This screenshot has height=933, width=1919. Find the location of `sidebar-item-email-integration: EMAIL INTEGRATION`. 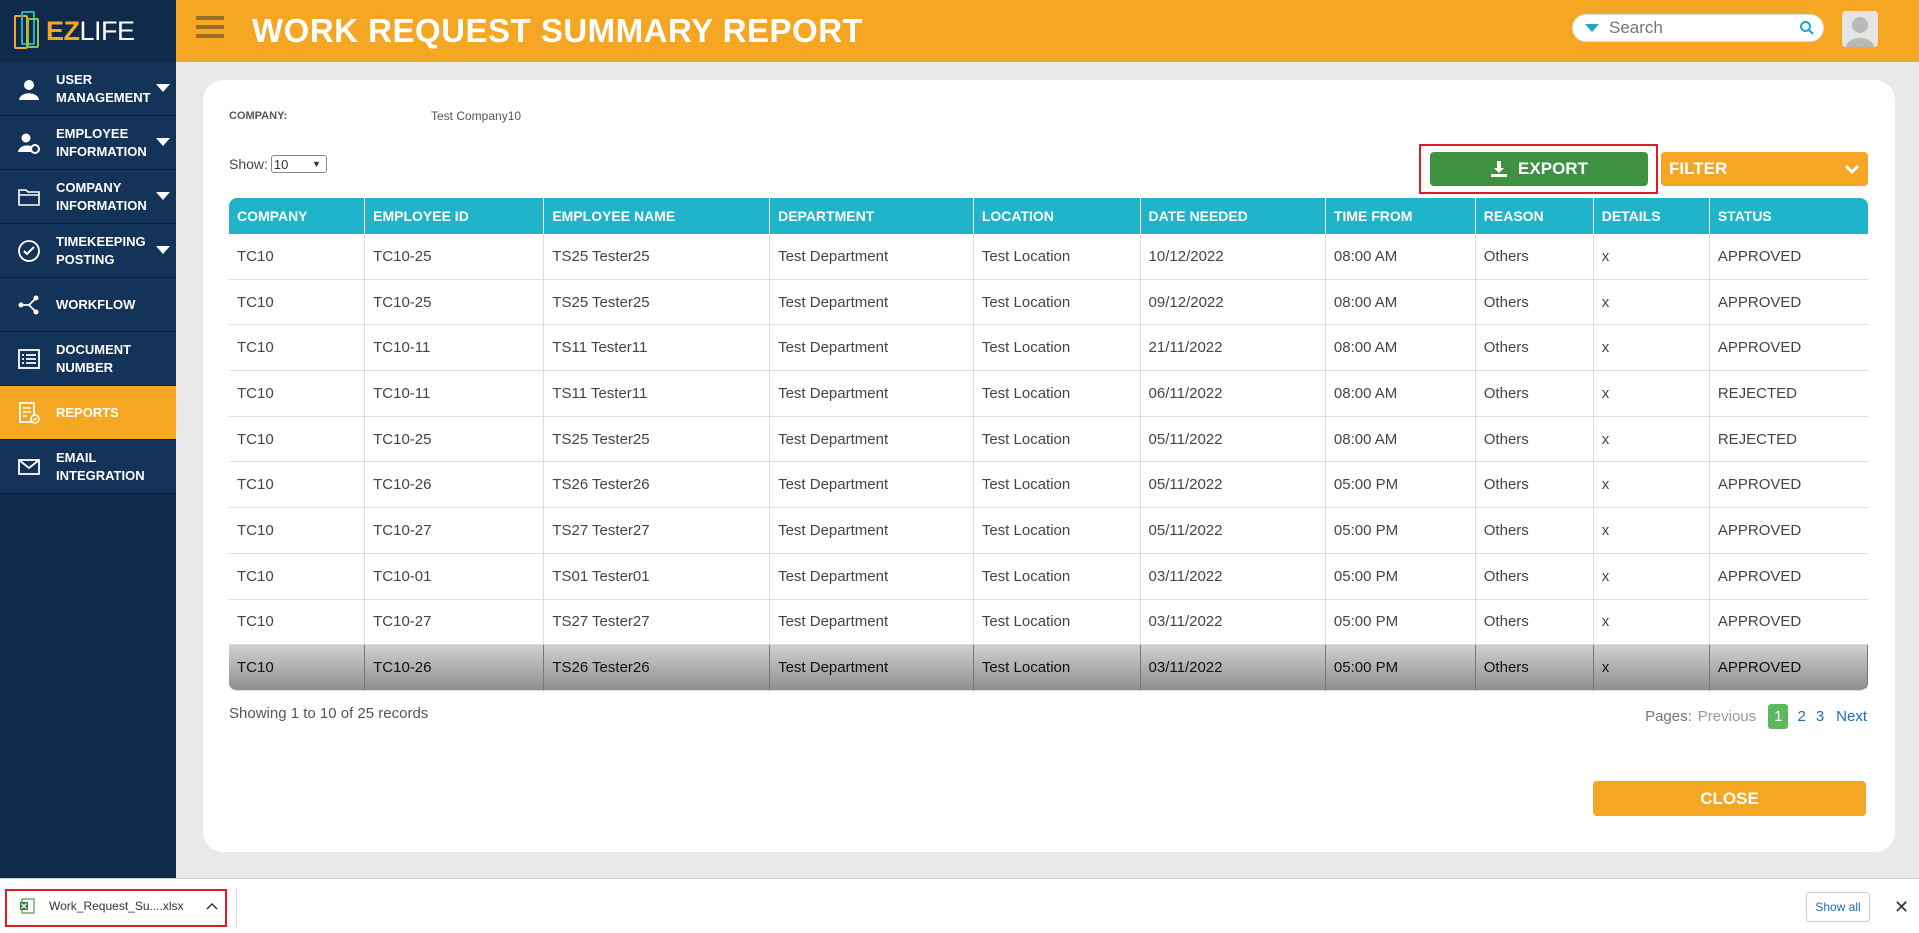

sidebar-item-email-integration: EMAIL INTEGRATION is located at coordinates (88, 467).